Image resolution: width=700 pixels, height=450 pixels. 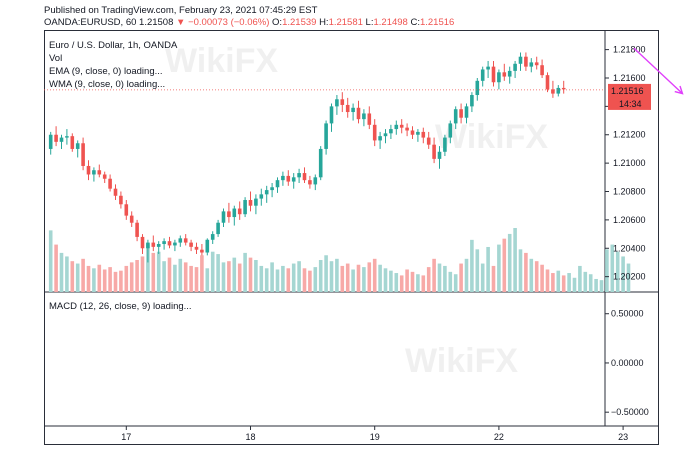 I want to click on close-value: 1.21516, so click(x=437, y=22).